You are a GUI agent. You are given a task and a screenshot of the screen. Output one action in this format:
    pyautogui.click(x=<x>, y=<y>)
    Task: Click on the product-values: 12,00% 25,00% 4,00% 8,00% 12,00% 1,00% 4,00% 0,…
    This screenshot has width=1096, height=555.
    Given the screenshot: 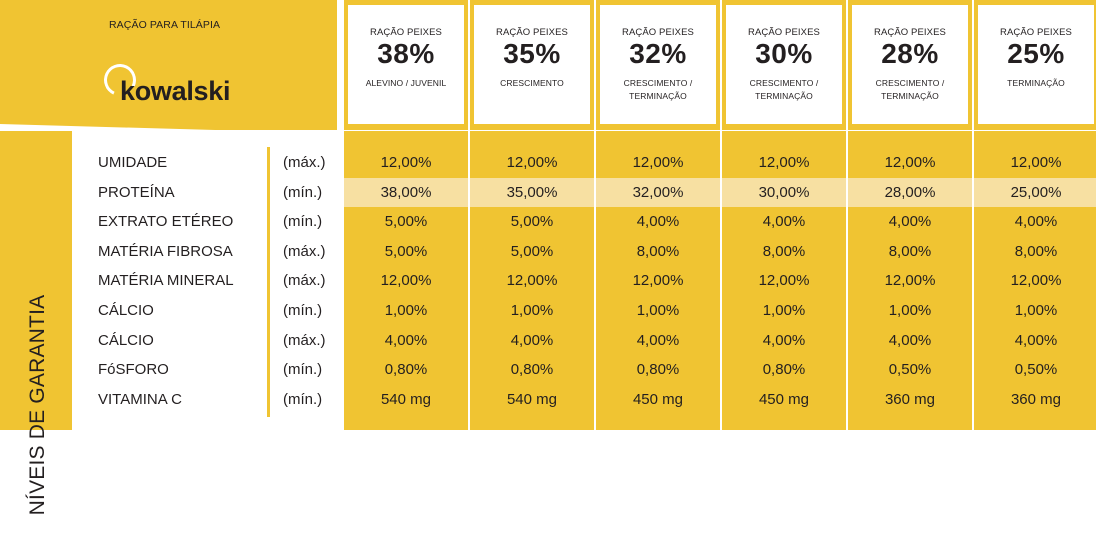 What is the action you would take?
    pyautogui.click(x=1035, y=280)
    